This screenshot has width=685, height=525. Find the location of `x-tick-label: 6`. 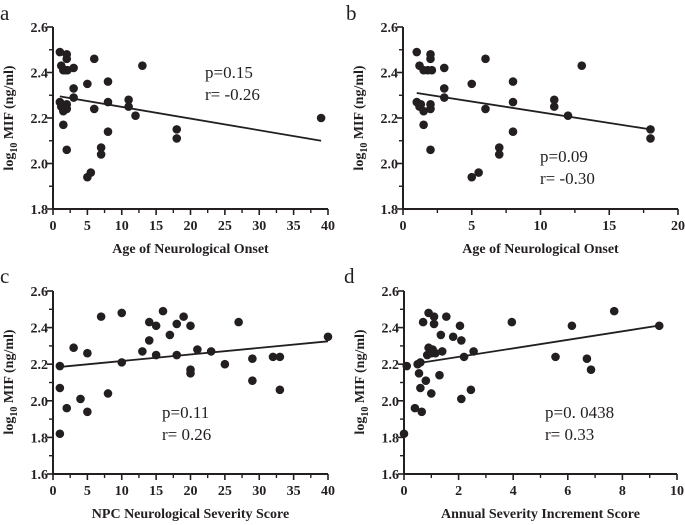

x-tick-label: 6 is located at coordinates (567, 491).